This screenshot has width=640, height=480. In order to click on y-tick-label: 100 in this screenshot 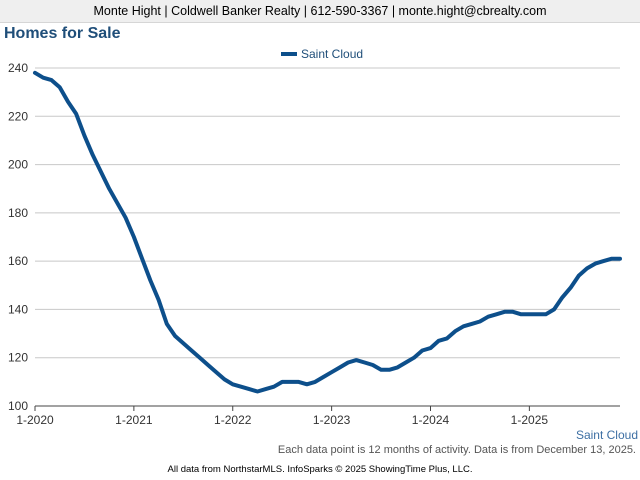, I will do `click(18, 406)`.